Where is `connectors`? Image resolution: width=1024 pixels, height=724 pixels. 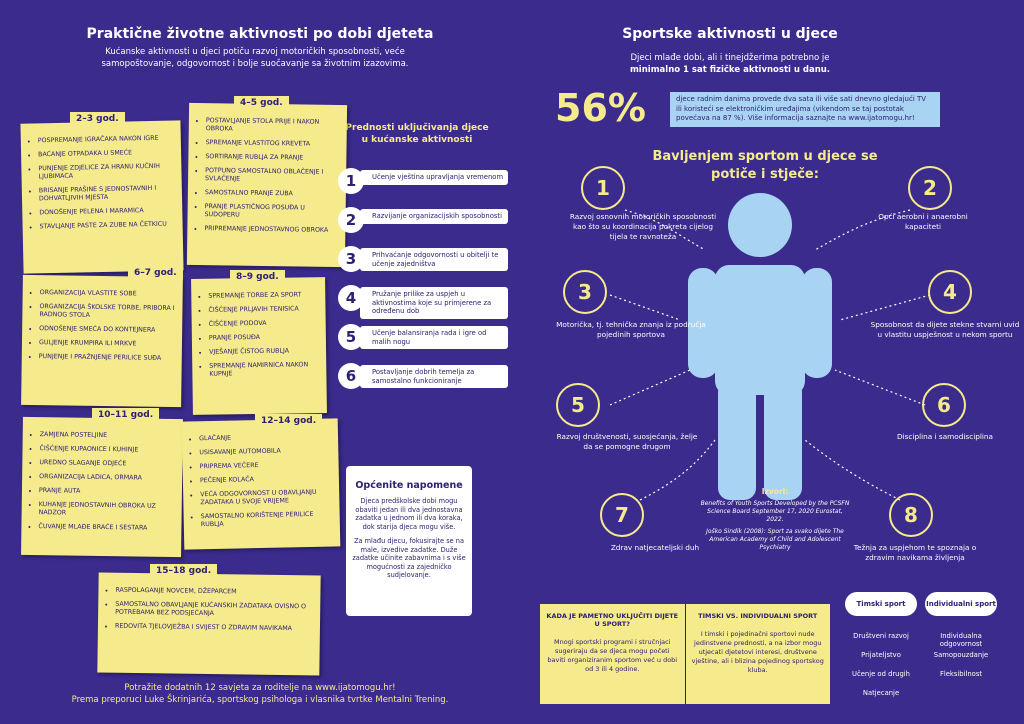
connectors is located at coordinates (770, 355).